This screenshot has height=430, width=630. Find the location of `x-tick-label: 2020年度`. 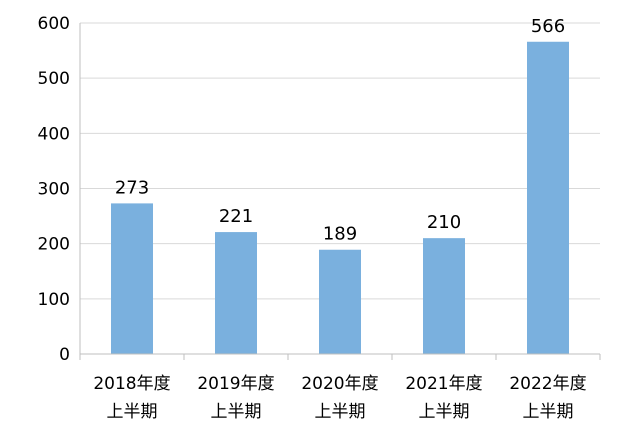

x-tick-label: 2020年度 is located at coordinates (339, 384).